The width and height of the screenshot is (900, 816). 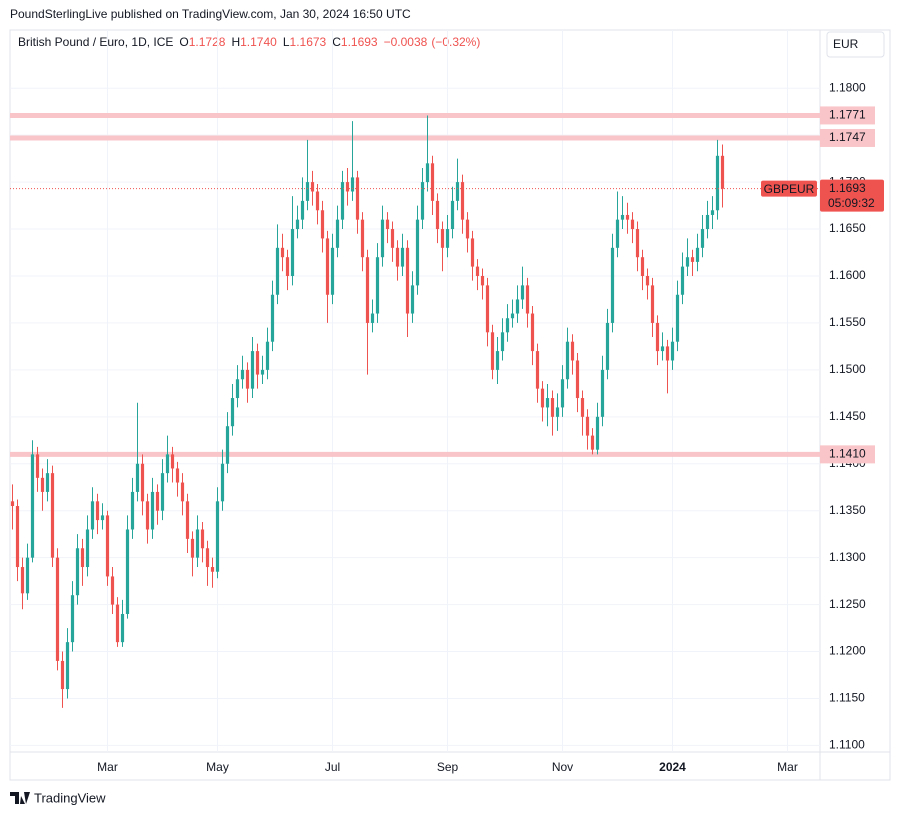 What do you see at coordinates (847, 416) in the screenshot?
I see `y-tick-label: 1.1450` at bounding box center [847, 416].